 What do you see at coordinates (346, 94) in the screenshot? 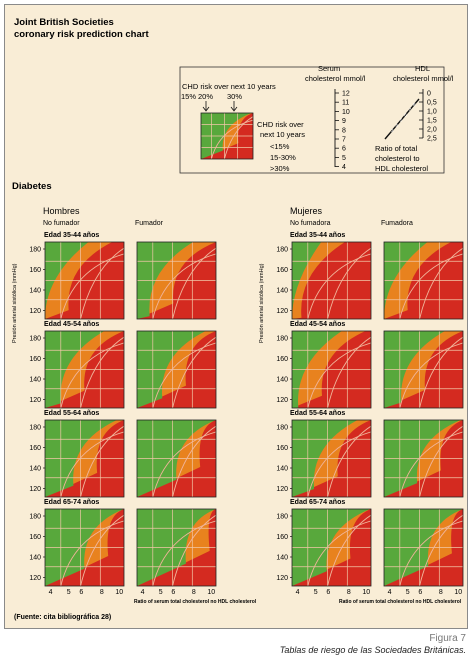
I see `serum-tick-label: 12` at bounding box center [346, 94].